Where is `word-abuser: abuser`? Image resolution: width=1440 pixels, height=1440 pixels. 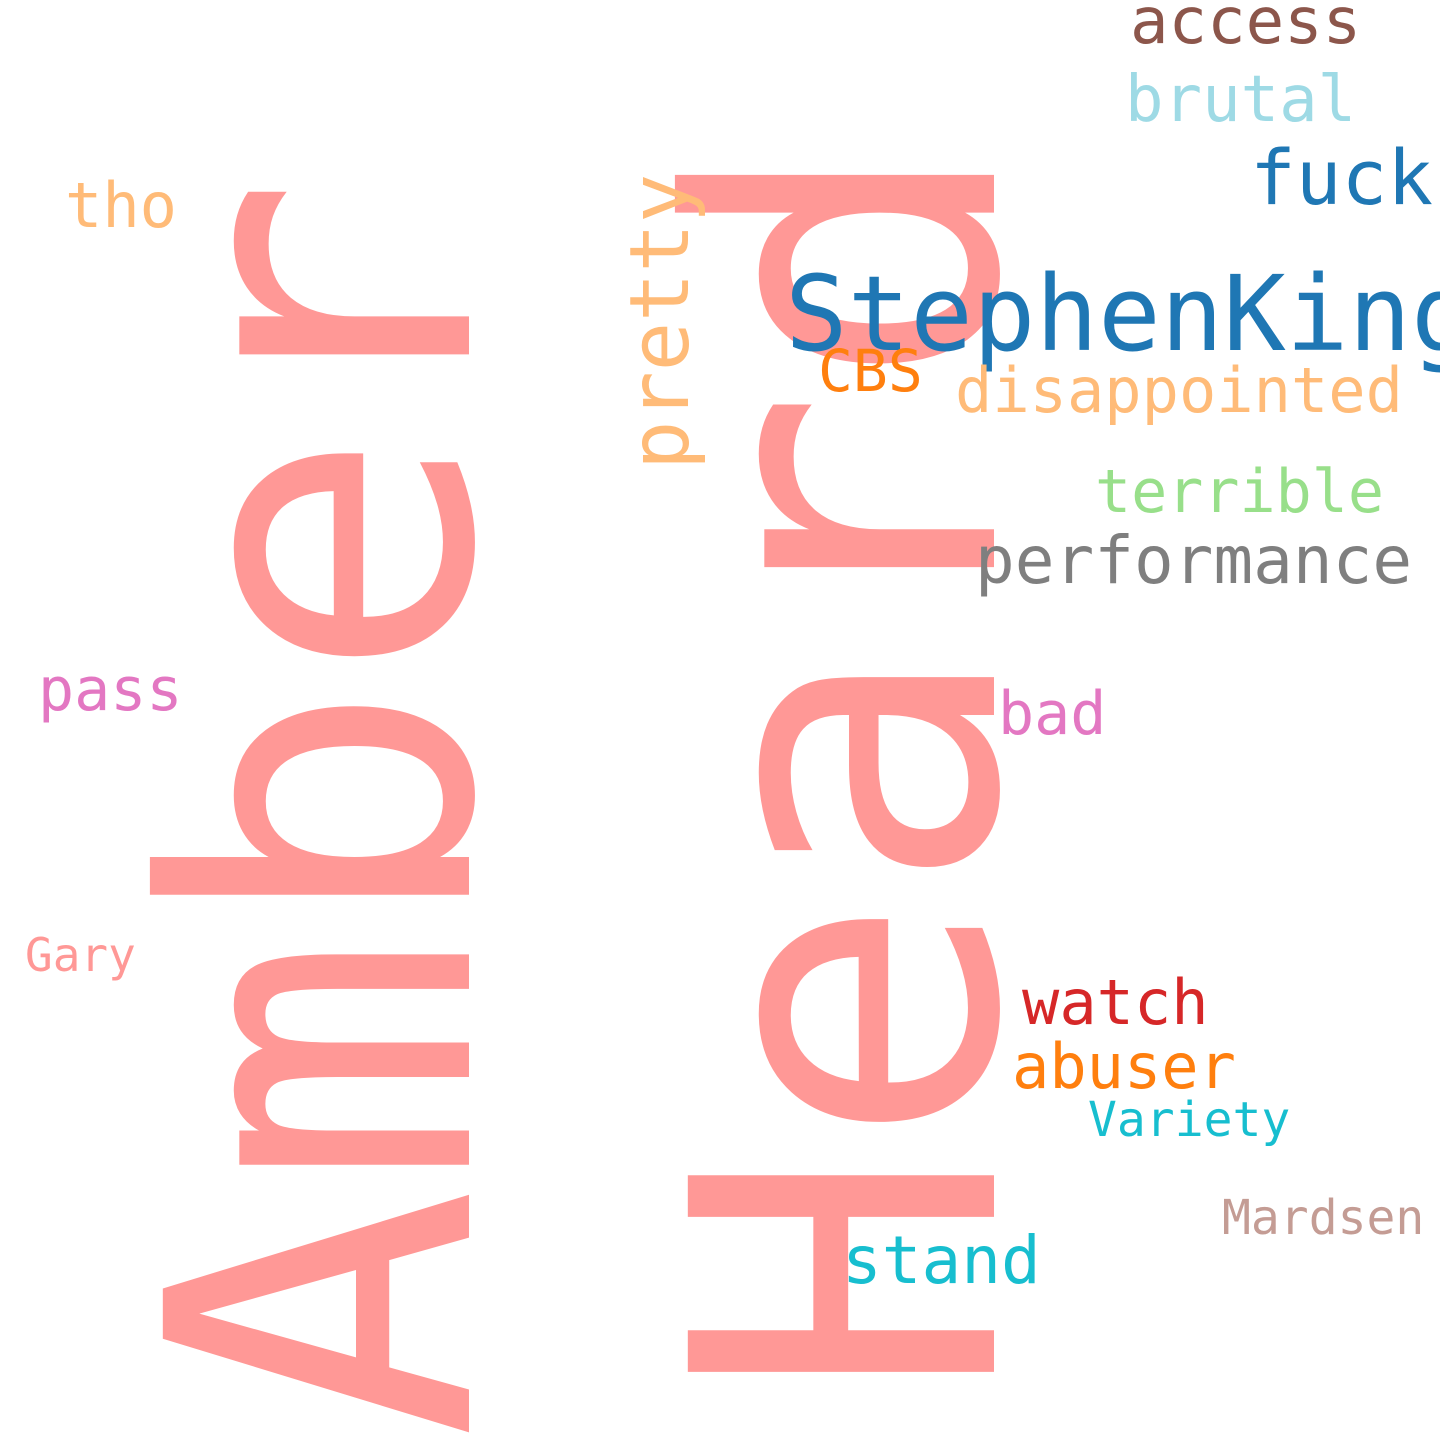
word-abuser: abuser is located at coordinates (1124, 1066).